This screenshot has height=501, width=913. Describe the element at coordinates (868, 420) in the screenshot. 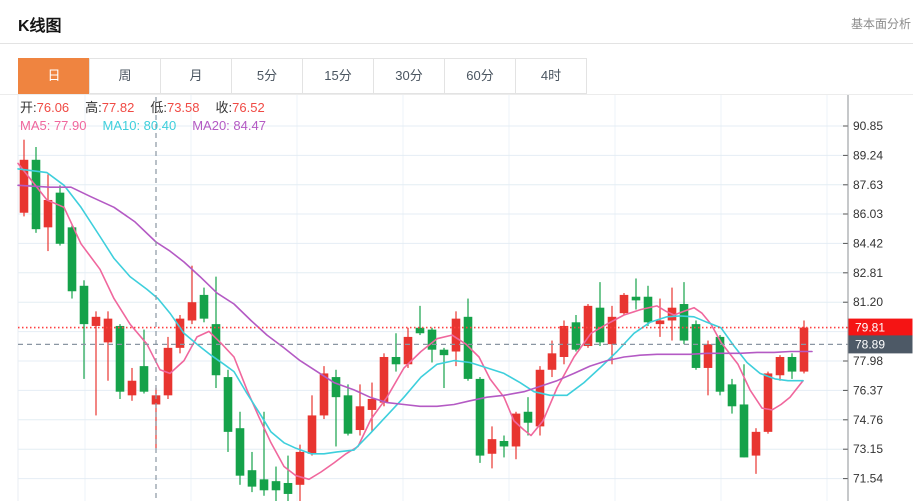

I see `axis-label: 74.76` at that location.